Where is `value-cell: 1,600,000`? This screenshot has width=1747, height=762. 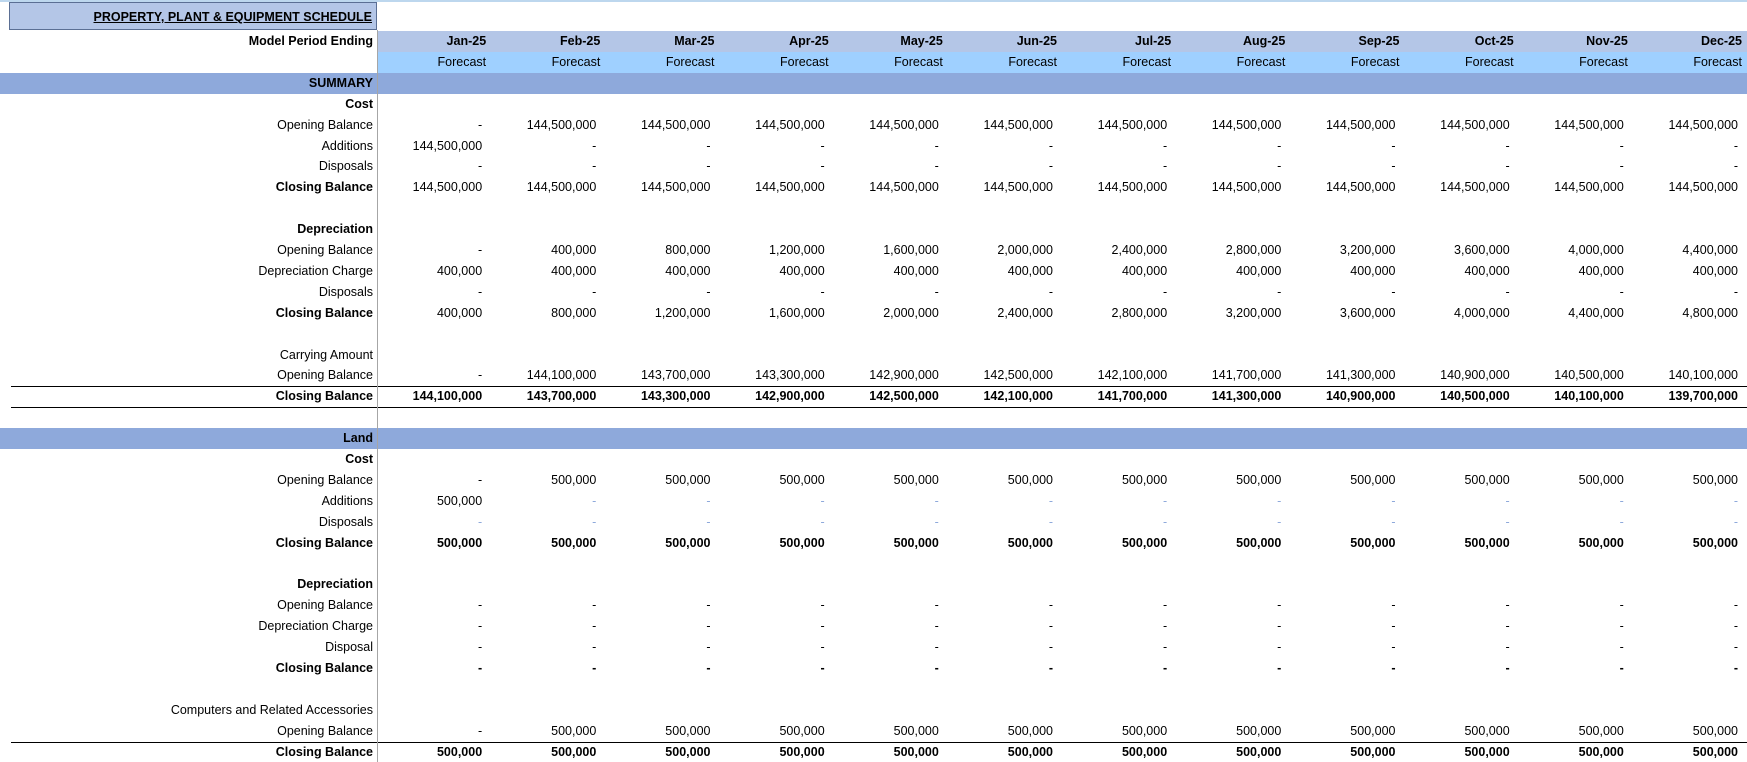 value-cell: 1,600,000 is located at coordinates (797, 312).